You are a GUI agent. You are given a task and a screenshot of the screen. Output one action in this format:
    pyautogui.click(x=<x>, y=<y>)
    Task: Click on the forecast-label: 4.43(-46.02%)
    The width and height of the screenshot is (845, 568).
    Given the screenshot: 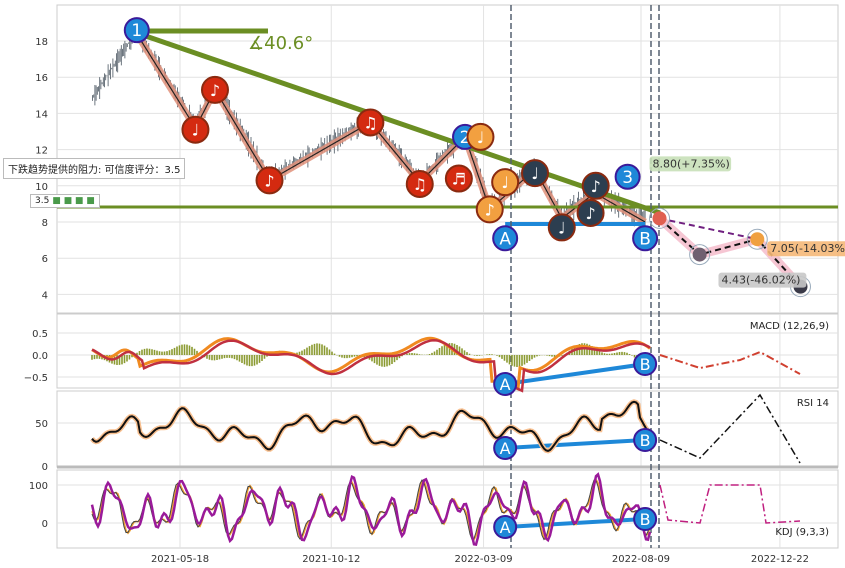 What is the action you would take?
    pyautogui.click(x=760, y=280)
    